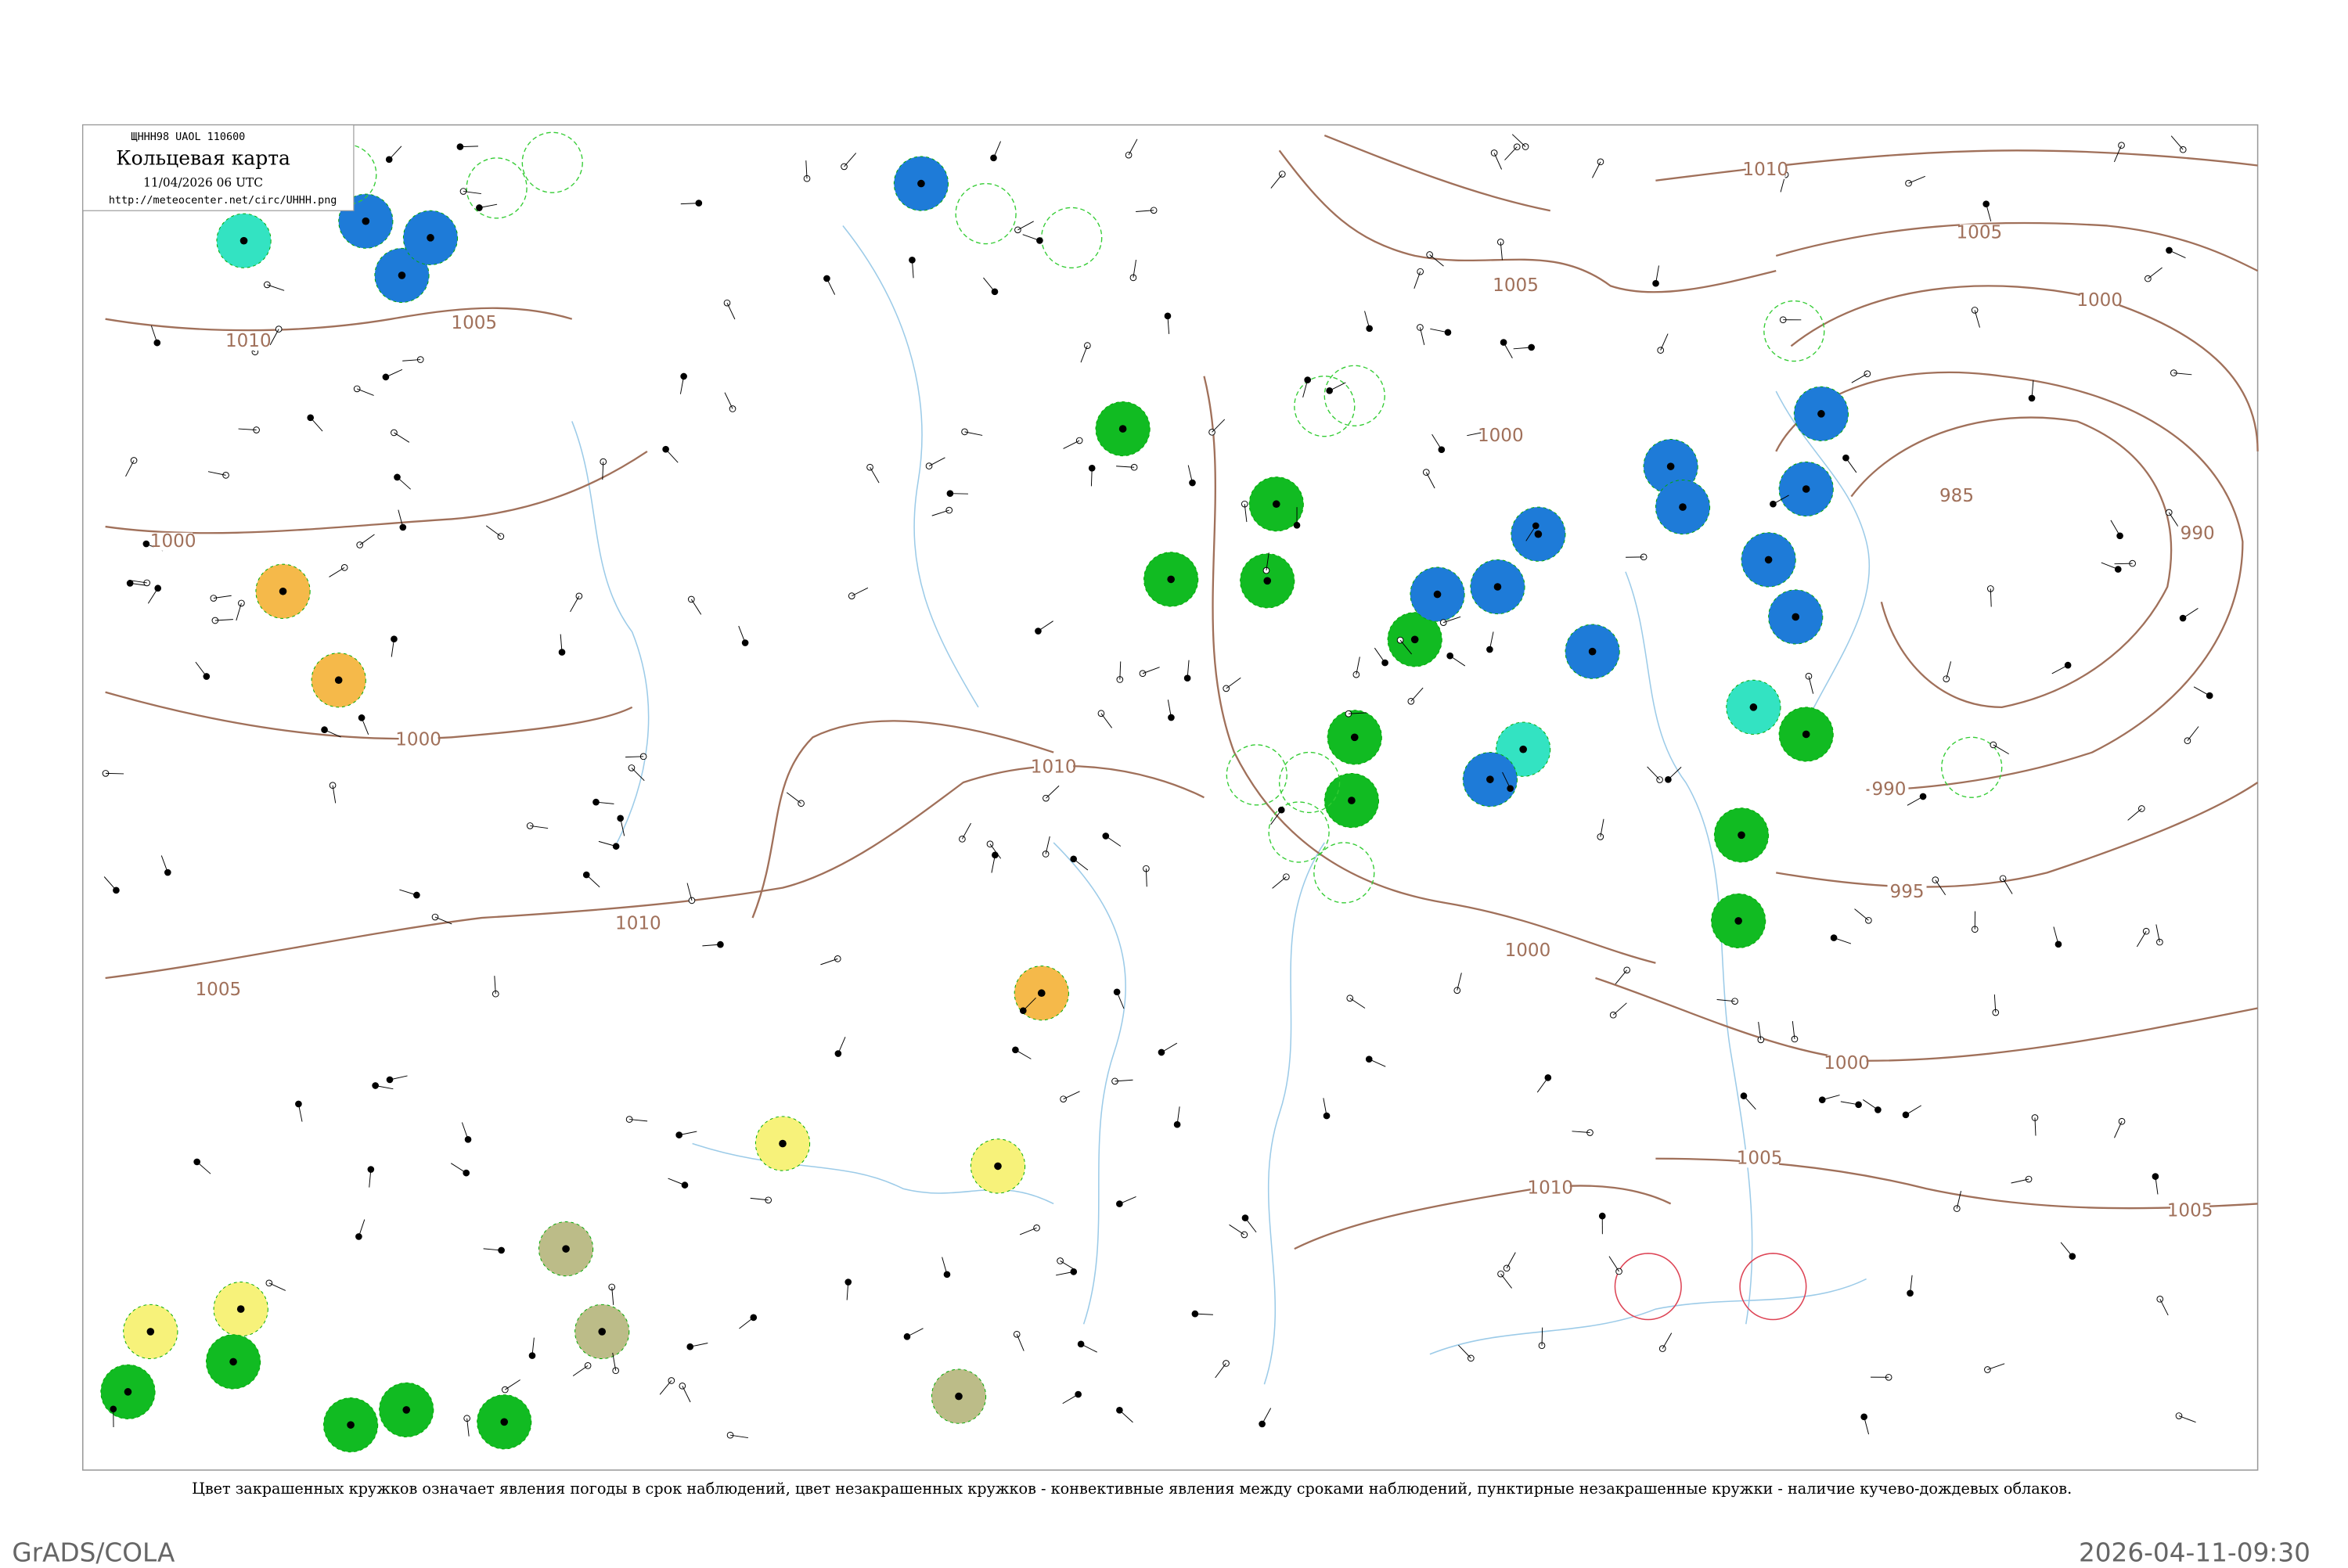 The width and height of the screenshot is (2348, 1568). I want to click on header-code: ЩНHH98 UAOL 110600, so click(188, 137).